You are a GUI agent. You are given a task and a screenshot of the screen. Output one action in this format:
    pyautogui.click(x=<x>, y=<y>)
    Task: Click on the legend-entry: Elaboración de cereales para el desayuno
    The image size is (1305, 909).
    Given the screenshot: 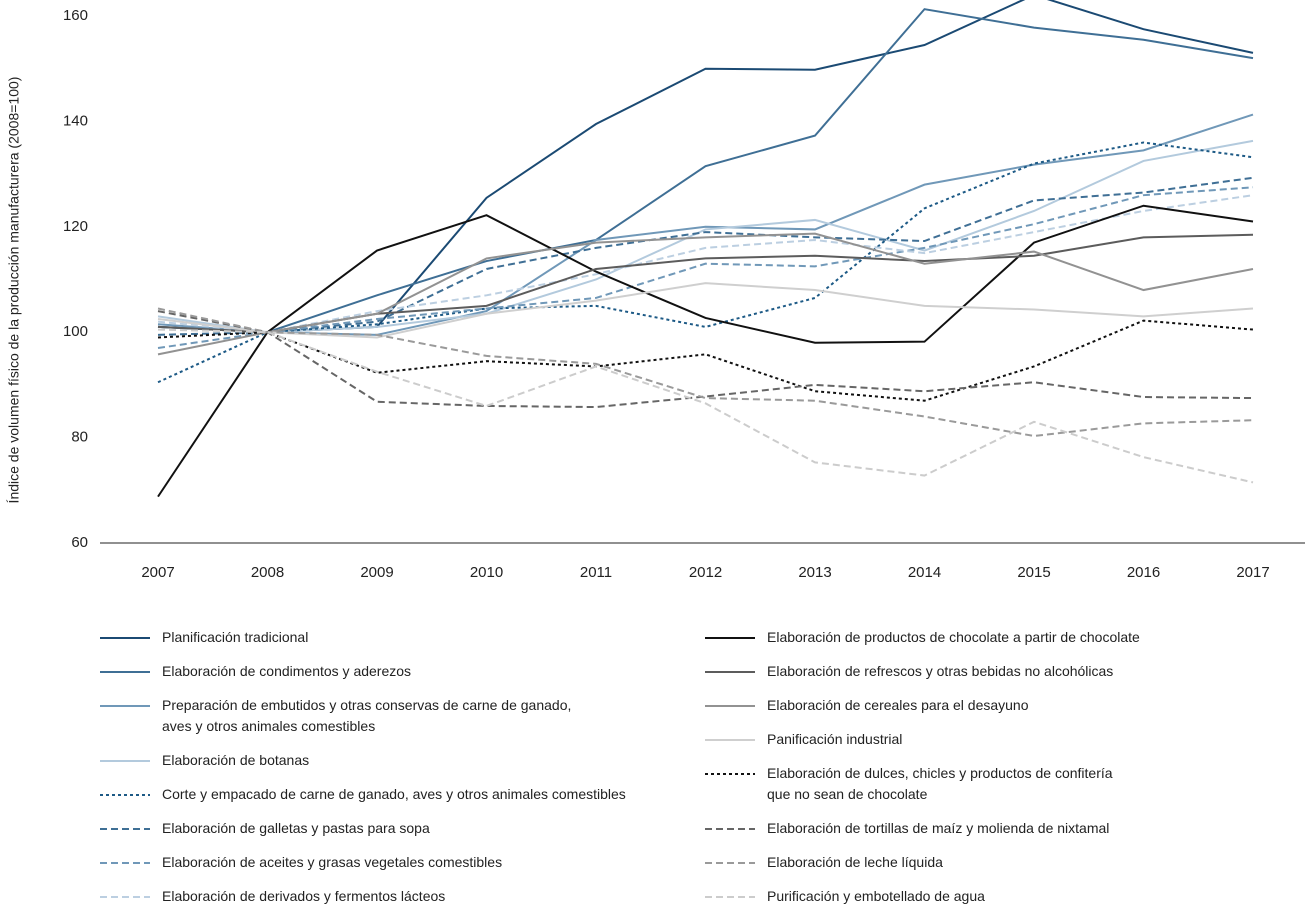 What is the action you would take?
    pyautogui.click(x=1002, y=705)
    